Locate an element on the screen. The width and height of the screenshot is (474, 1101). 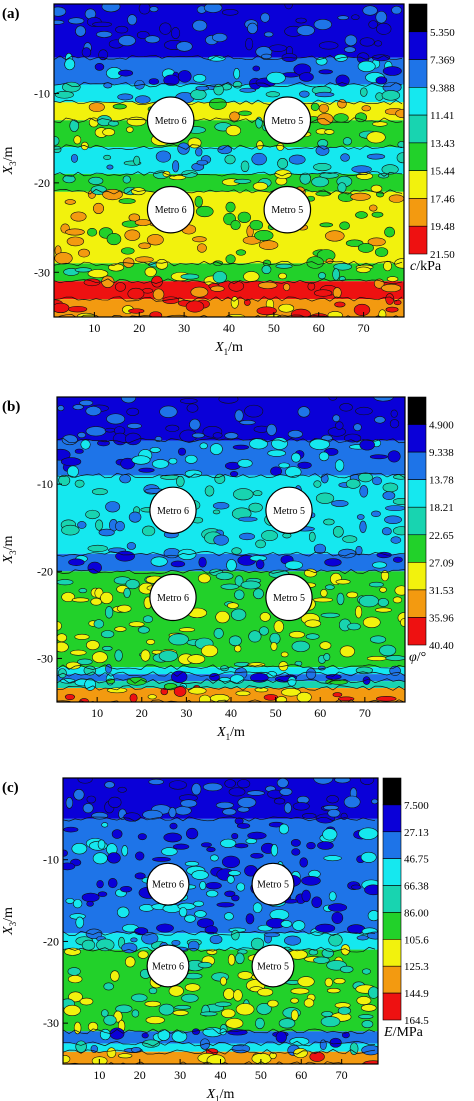
x-tick-label: 70 is located at coordinates (342, 1075).